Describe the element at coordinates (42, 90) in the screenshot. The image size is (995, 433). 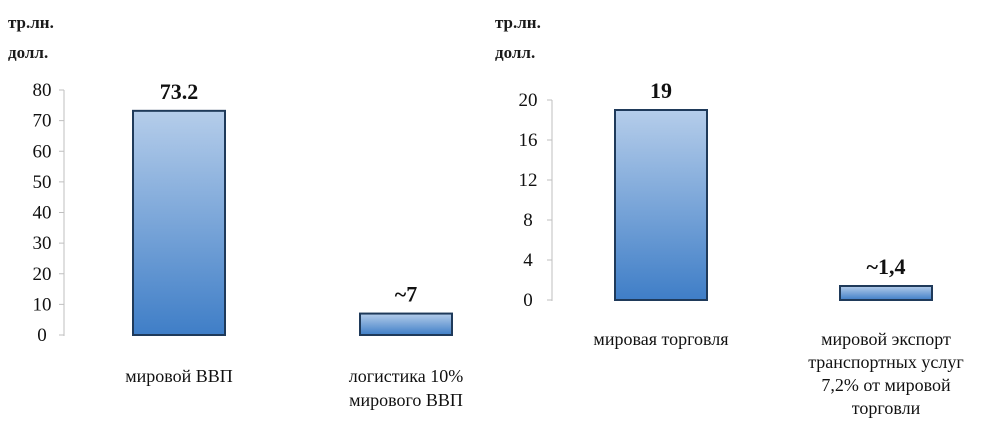
I see `y-tick-label: 80` at that location.